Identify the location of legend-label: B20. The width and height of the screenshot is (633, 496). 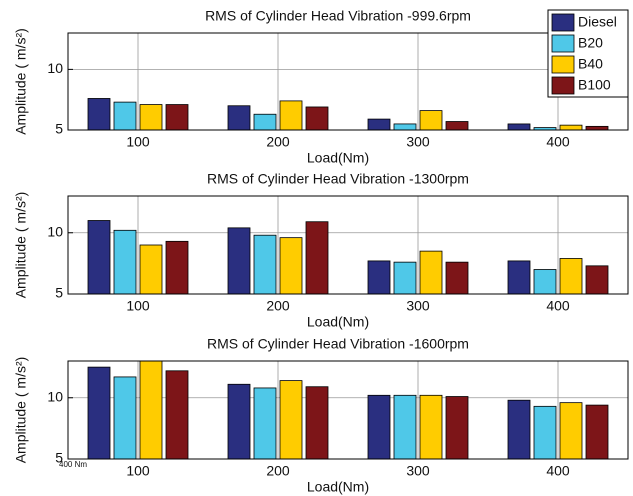
(590, 43).